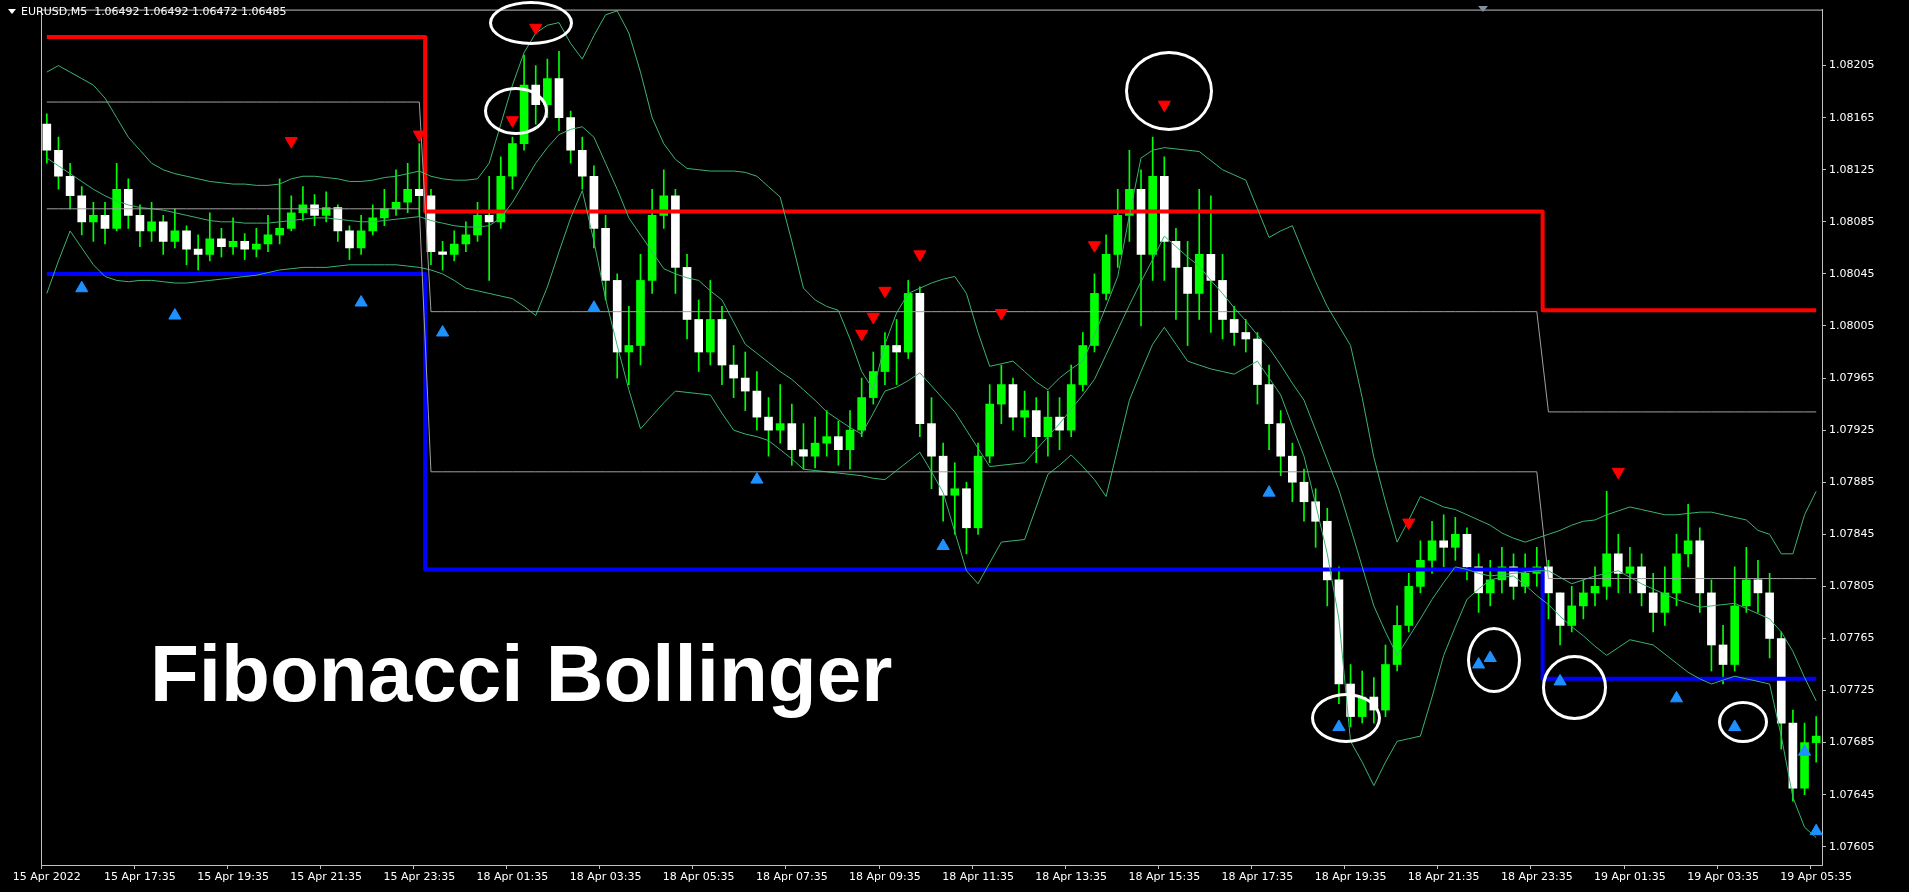  Describe the element at coordinates (419, 877) in the screenshot. I see `x-tick-label: 15 Apr 23:35` at that location.